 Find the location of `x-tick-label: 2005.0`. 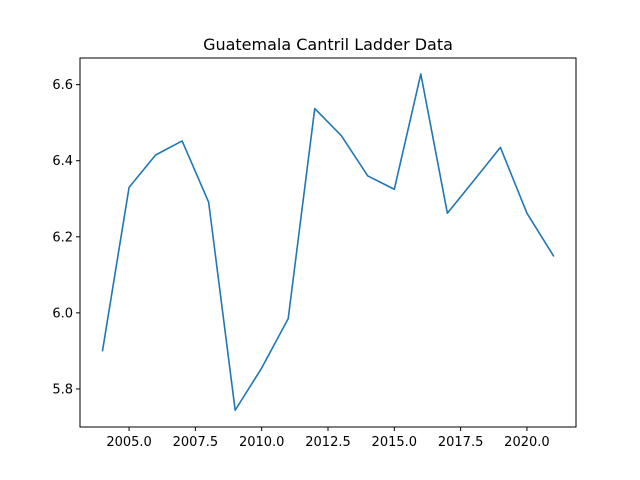

x-tick-label: 2005.0 is located at coordinates (129, 442).